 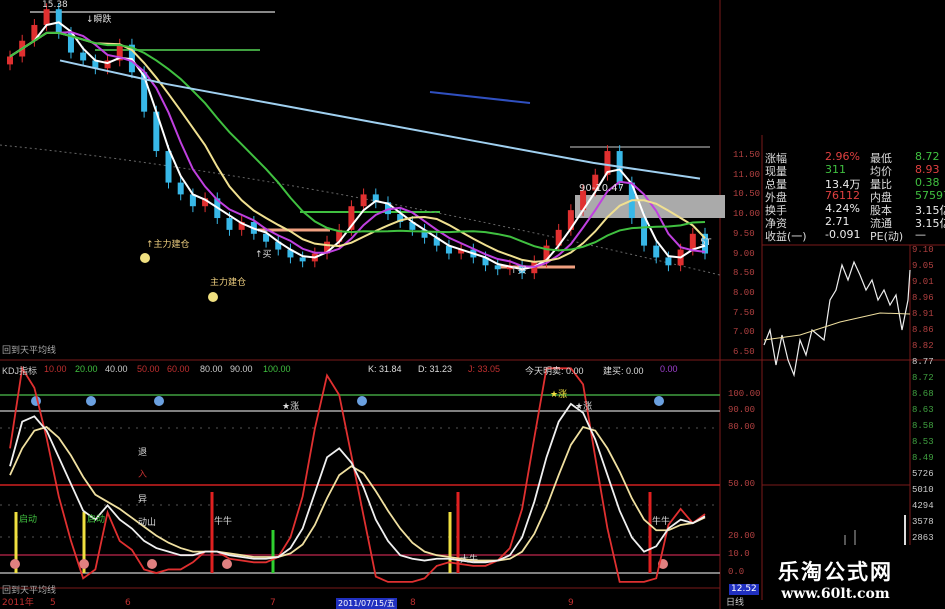 I want to click on info-value: 57597, so click(x=930, y=195).